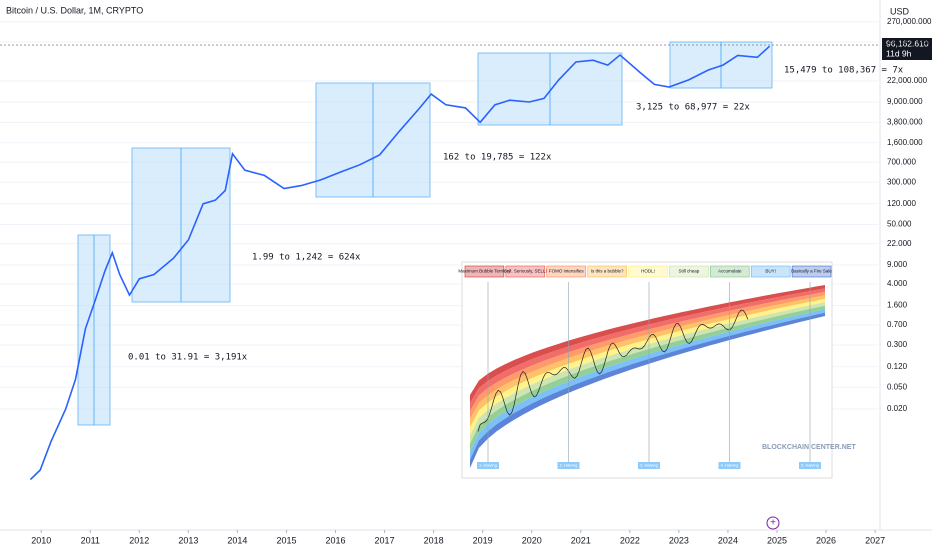 The height and width of the screenshot is (550, 932). What do you see at coordinates (900, 11) in the screenshot?
I see `currency: USD` at bounding box center [900, 11].